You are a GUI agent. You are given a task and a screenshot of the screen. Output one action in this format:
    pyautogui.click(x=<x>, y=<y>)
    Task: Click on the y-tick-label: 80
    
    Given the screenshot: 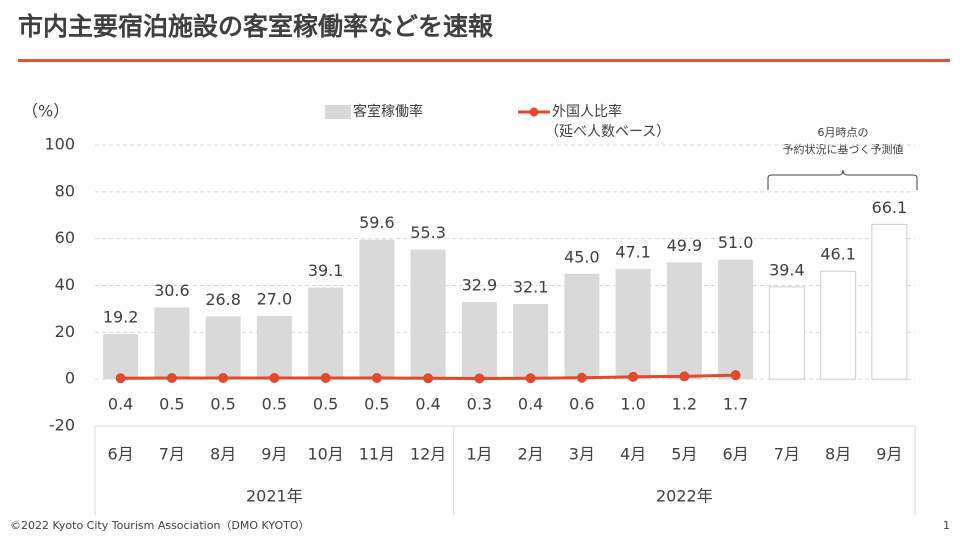 What is the action you would take?
    pyautogui.click(x=65, y=190)
    